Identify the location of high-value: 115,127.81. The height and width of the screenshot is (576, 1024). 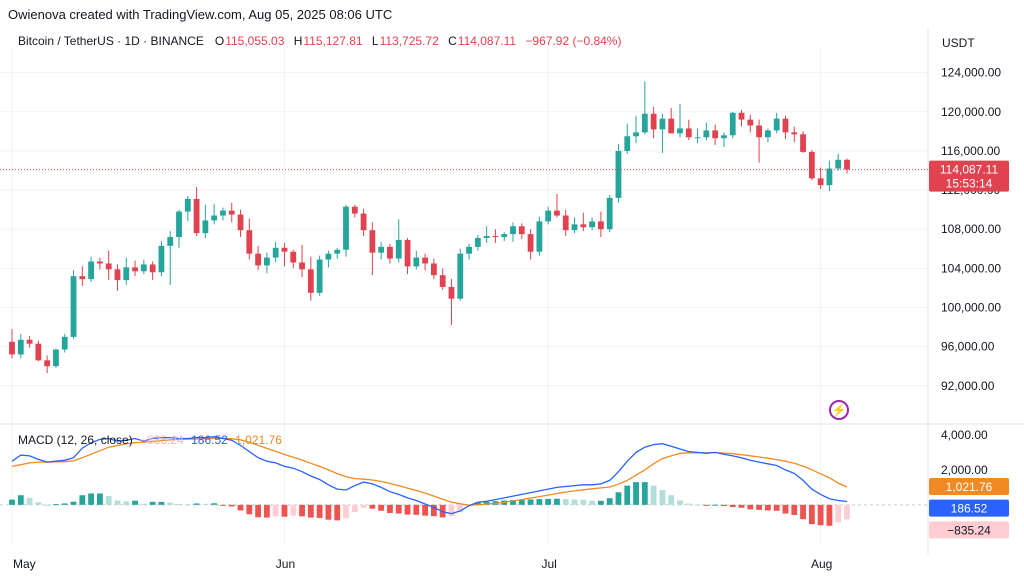
(333, 41).